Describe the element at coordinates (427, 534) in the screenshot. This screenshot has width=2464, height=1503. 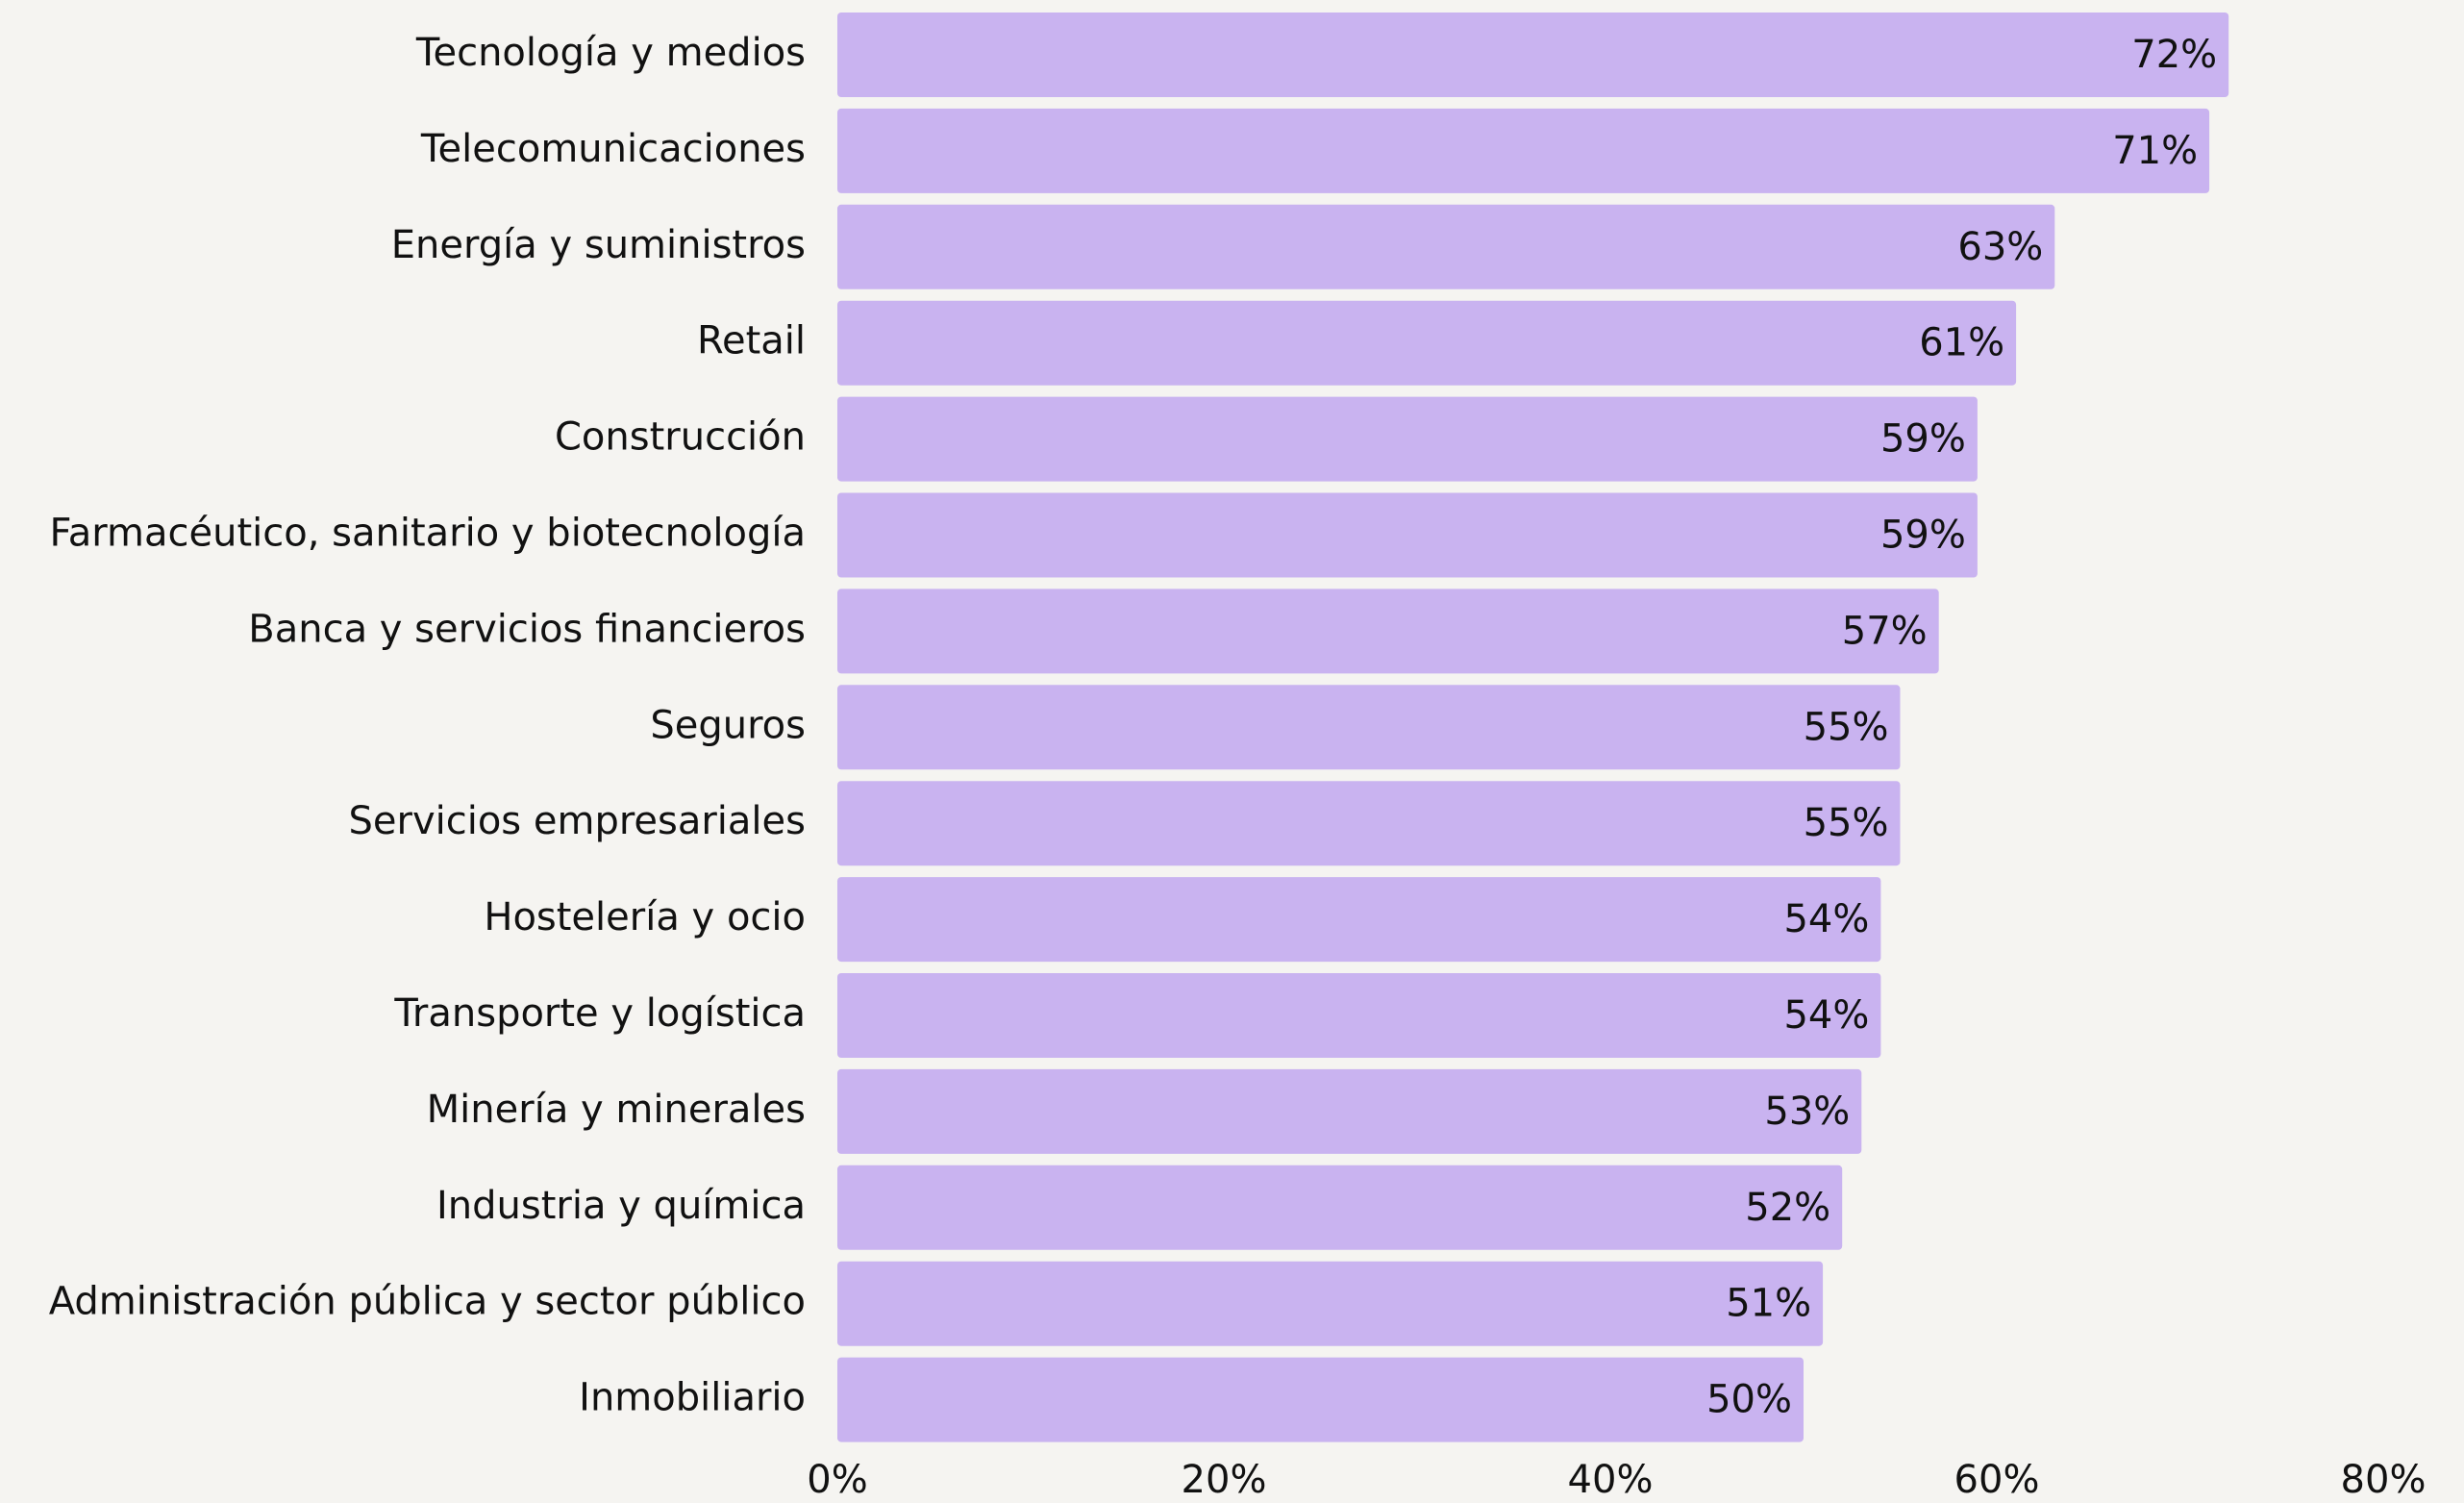
I see `category-label: Farmacéutico, sanitario y biotecnología` at that location.